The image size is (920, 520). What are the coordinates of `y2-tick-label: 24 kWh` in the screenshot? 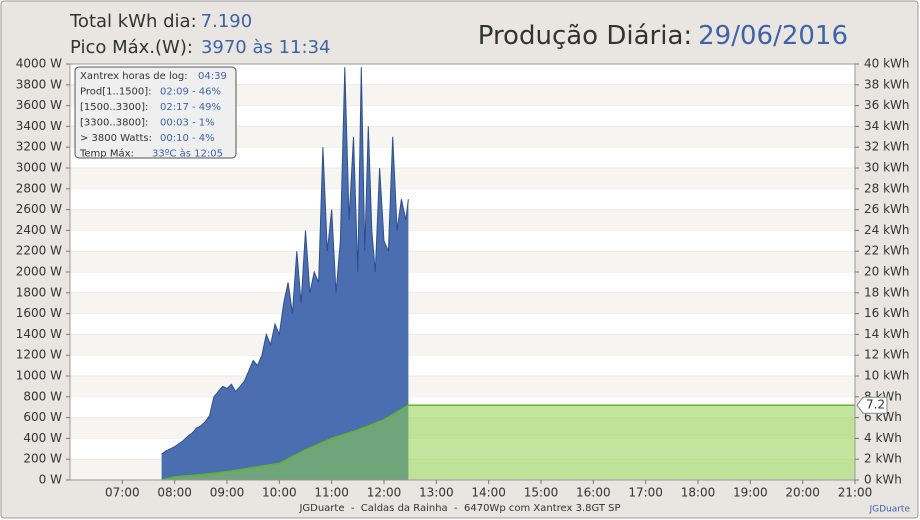 It's located at (887, 230).